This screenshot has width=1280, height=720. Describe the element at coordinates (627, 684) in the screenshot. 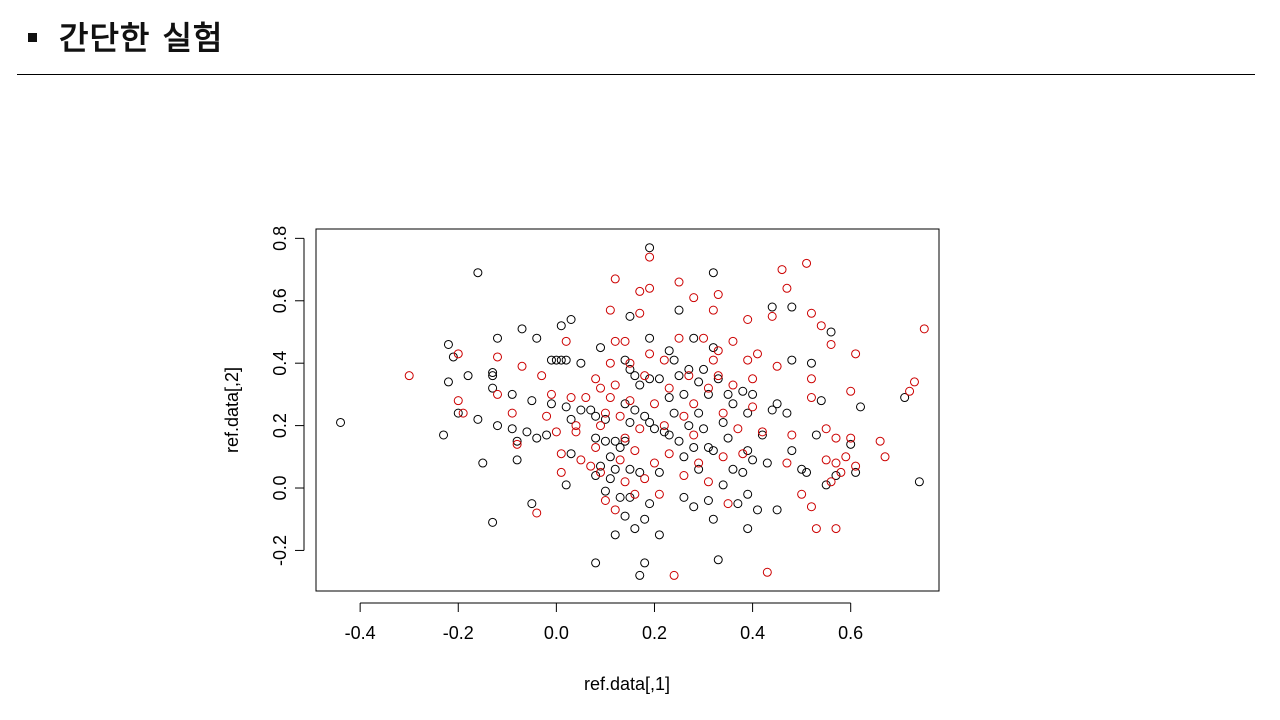

I see `x-axis-label: ref.data[,1]` at that location.